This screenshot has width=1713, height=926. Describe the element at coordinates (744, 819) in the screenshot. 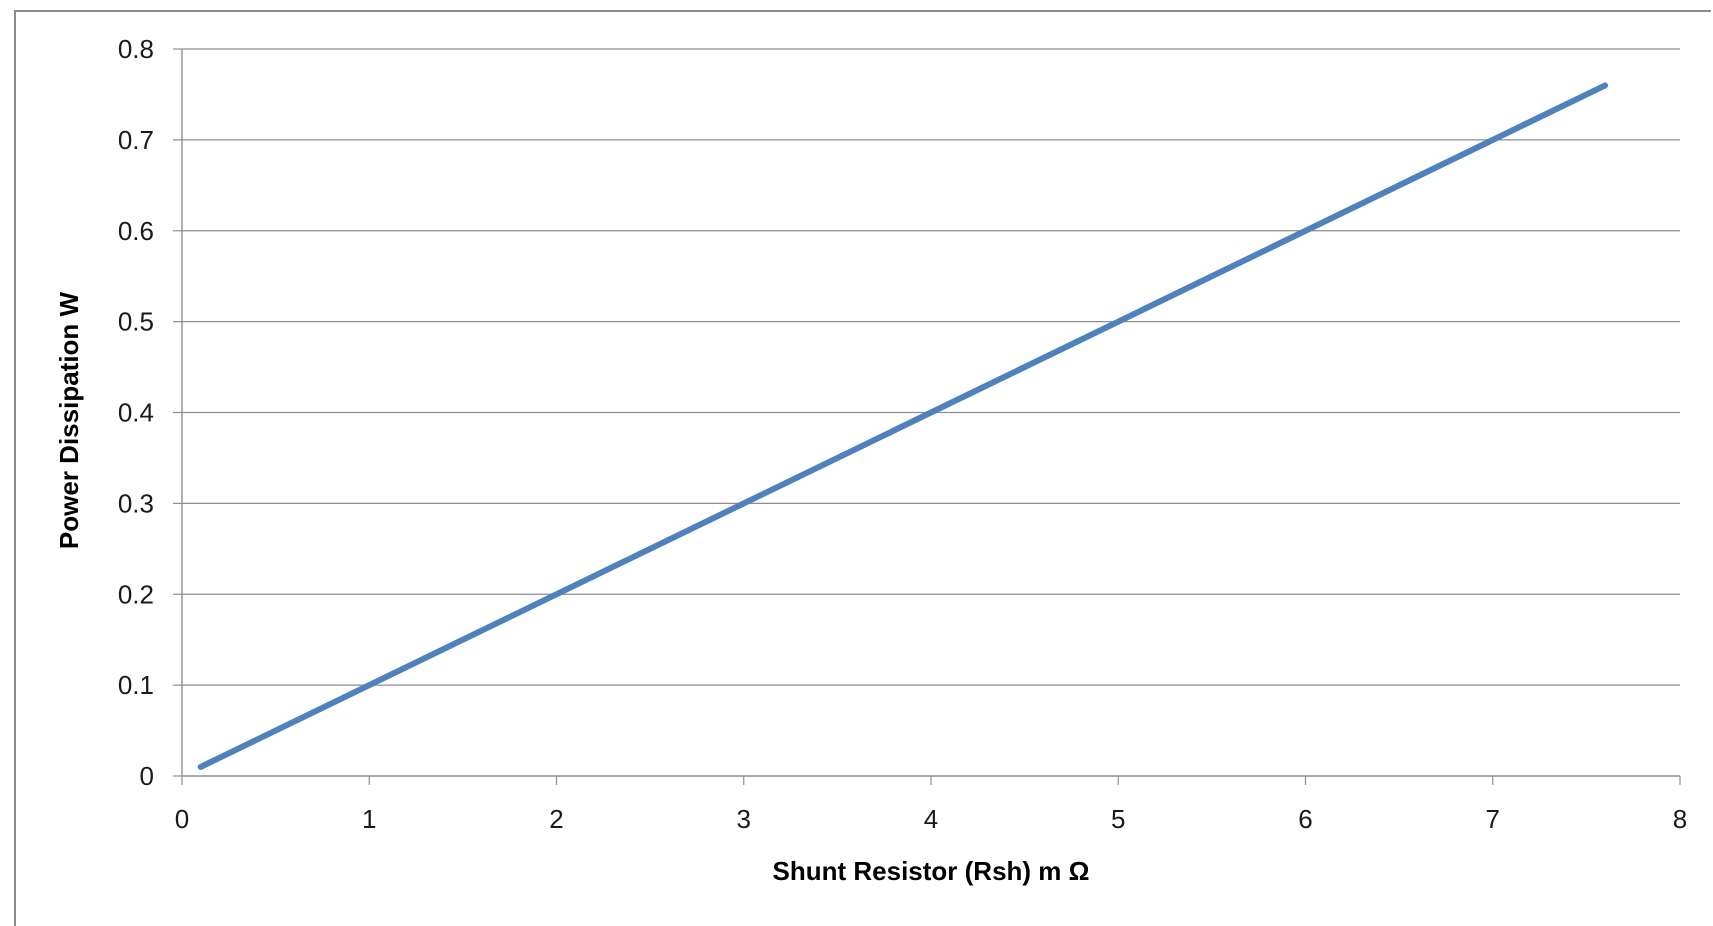

I see `x-tick-label: 3` at that location.